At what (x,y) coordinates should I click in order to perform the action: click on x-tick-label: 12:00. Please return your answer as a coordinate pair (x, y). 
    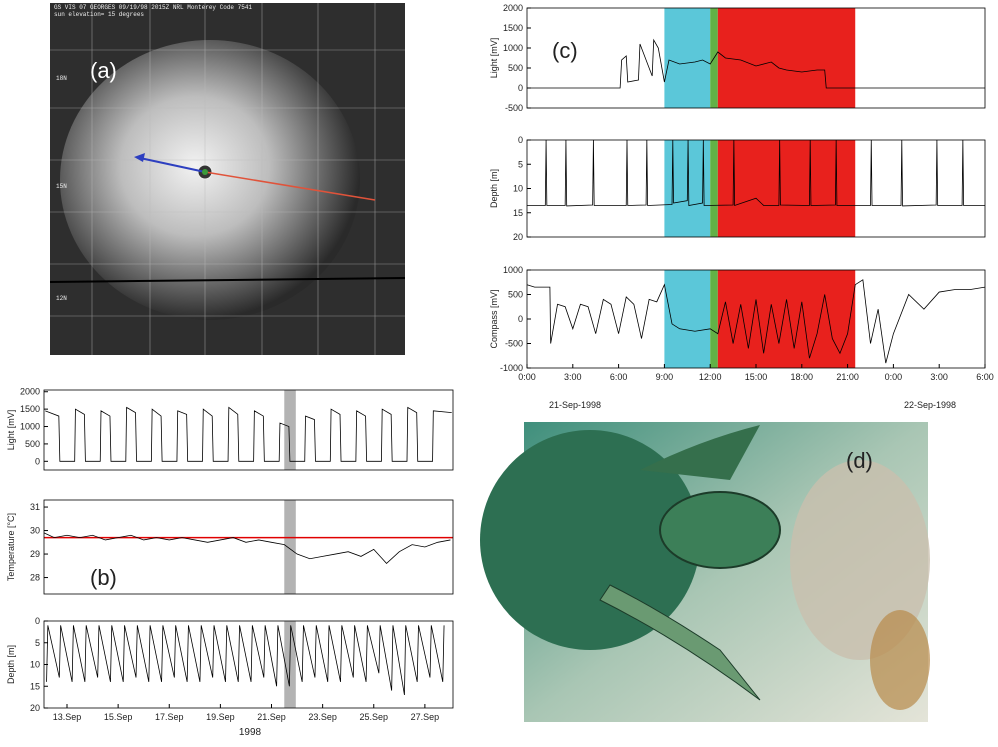
    Looking at the image, I should click on (710, 377).